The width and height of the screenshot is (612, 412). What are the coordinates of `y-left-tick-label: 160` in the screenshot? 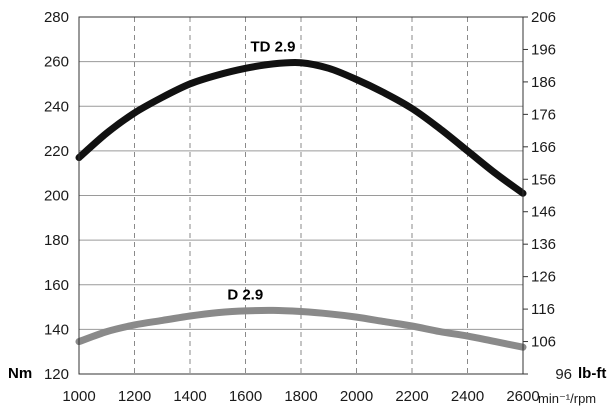 It's located at (56, 285).